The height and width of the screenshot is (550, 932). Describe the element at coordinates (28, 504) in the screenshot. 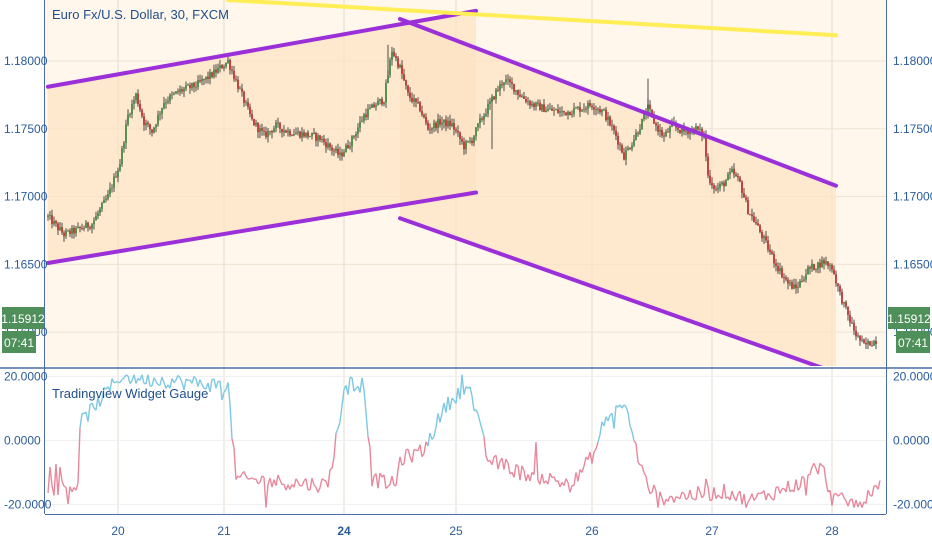

I see `gauge-tick-label-left: -20.0000` at that location.